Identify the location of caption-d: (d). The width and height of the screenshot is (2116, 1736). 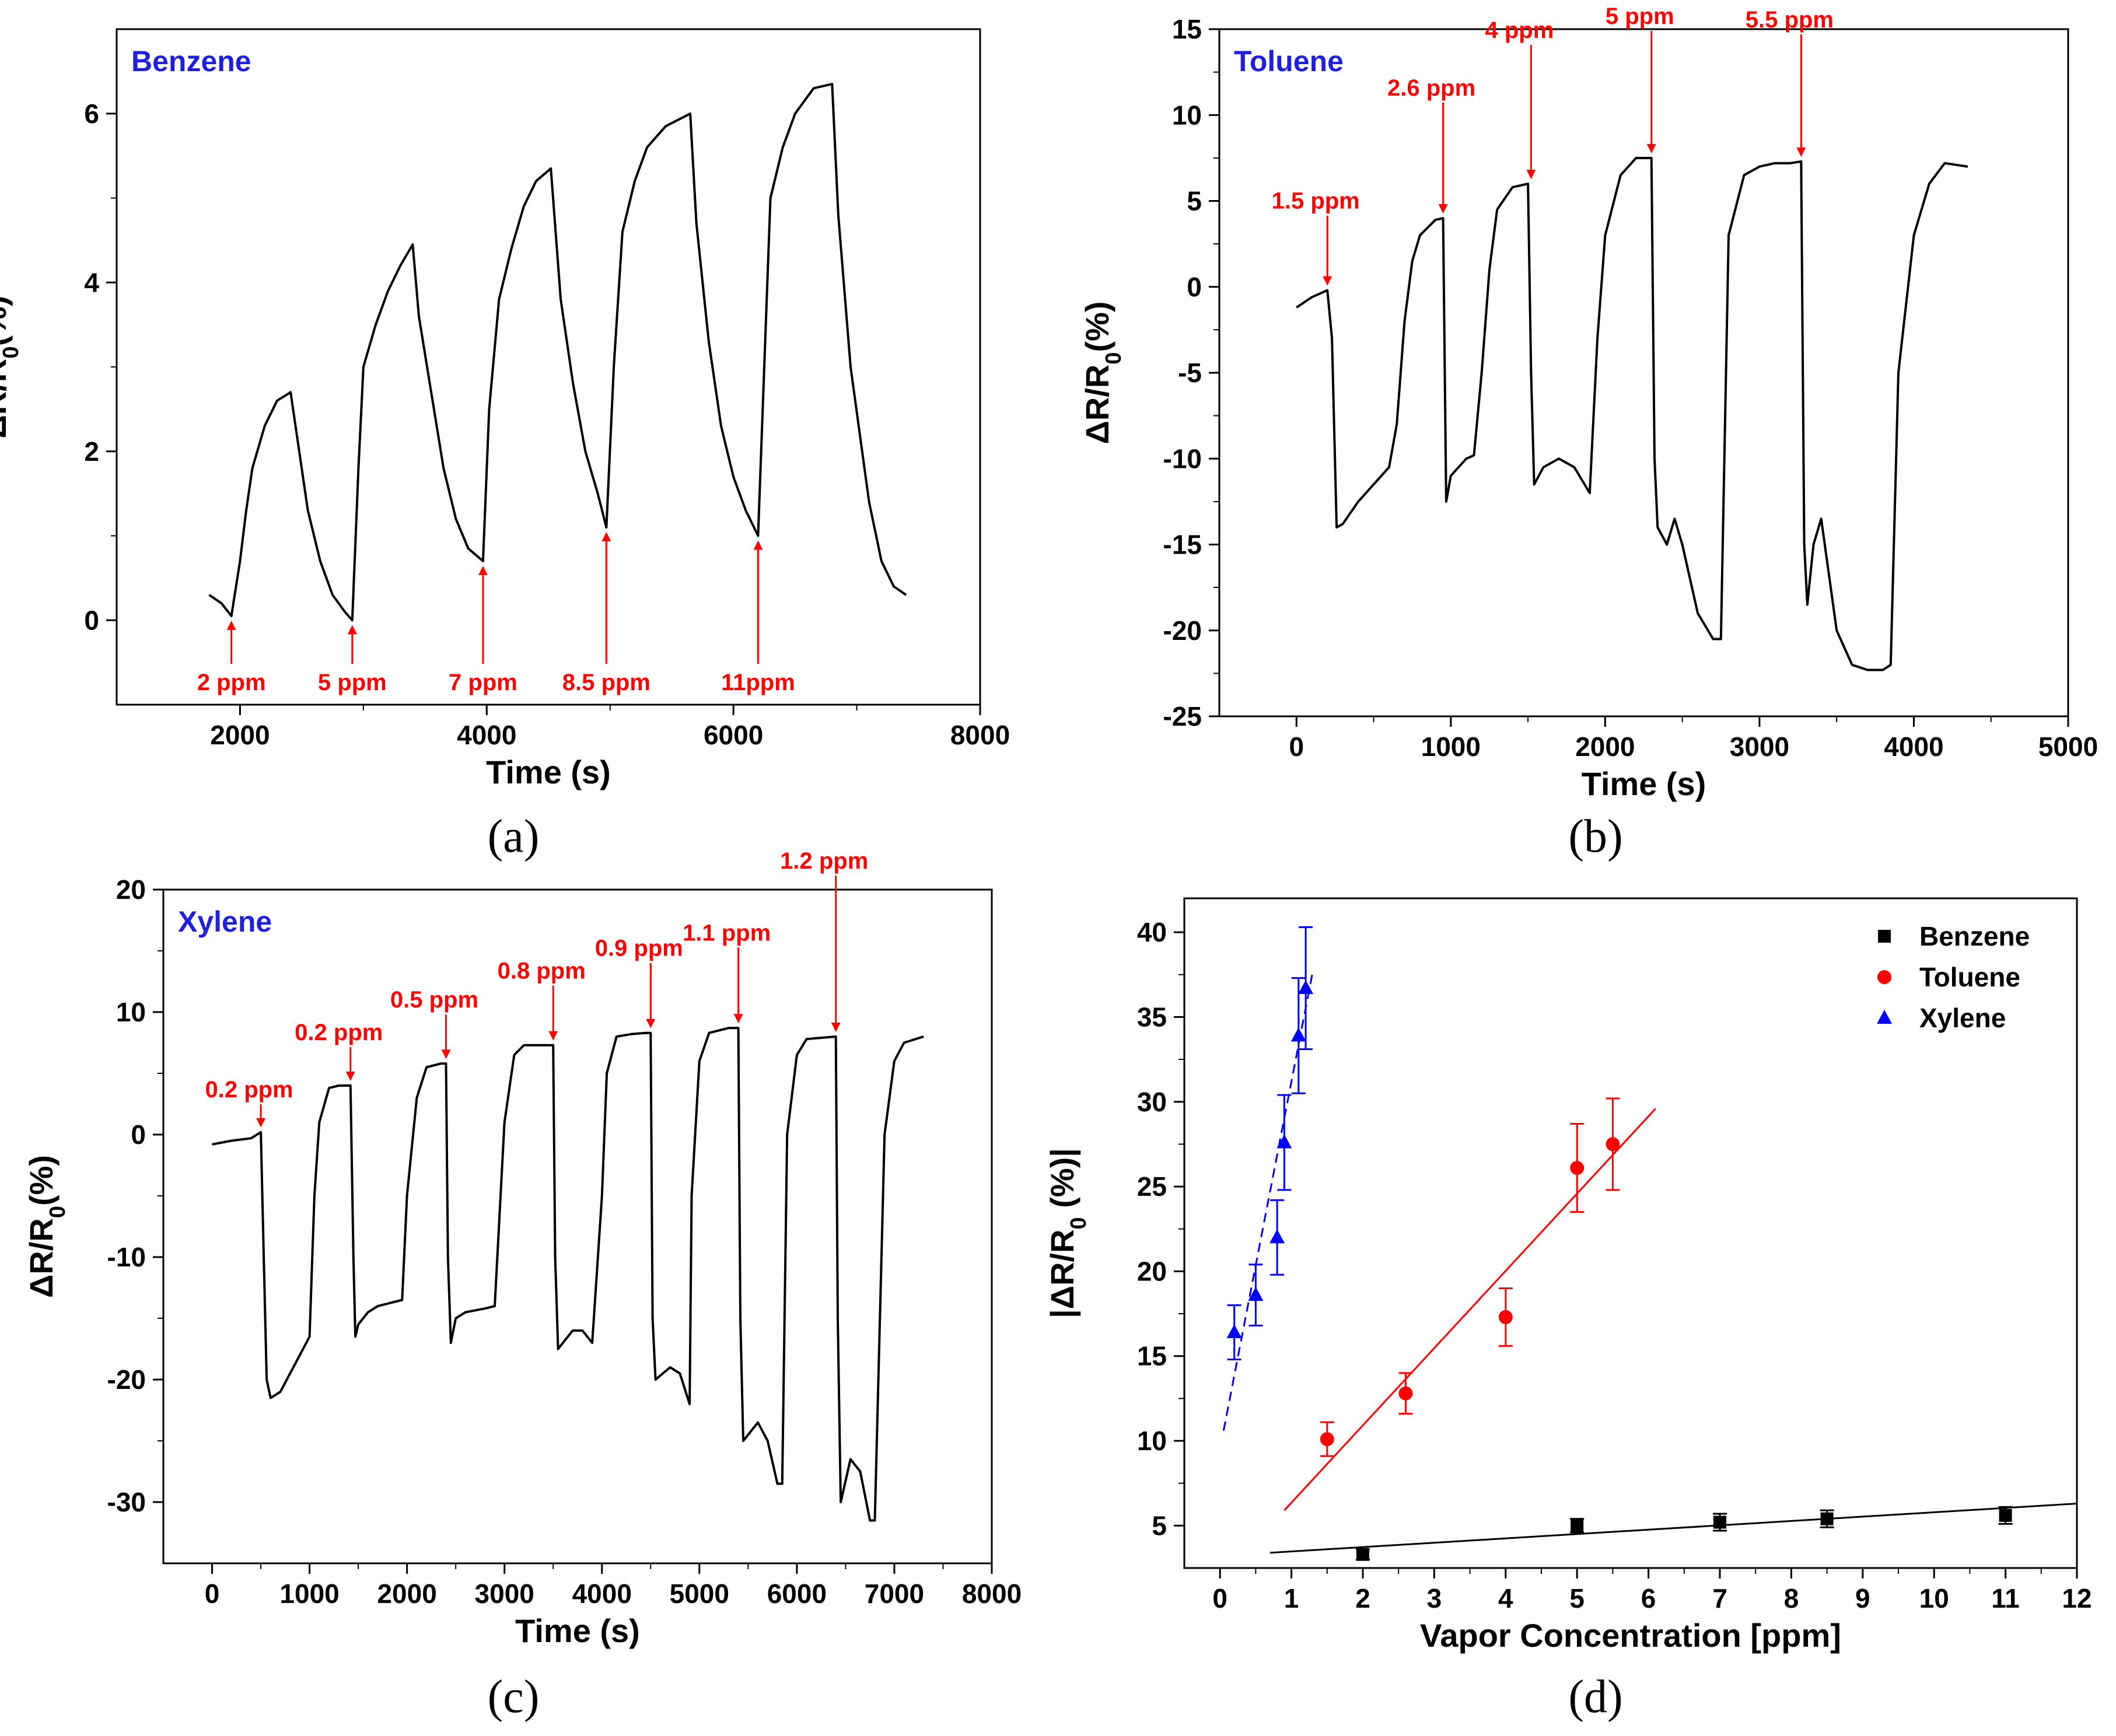
(1595, 1697).